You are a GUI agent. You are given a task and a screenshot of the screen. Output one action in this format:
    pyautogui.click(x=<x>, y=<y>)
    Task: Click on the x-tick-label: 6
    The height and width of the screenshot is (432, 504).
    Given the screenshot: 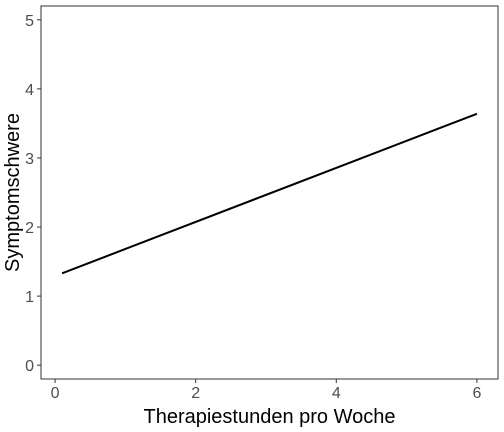 What is the action you would take?
    pyautogui.click(x=476, y=393)
    